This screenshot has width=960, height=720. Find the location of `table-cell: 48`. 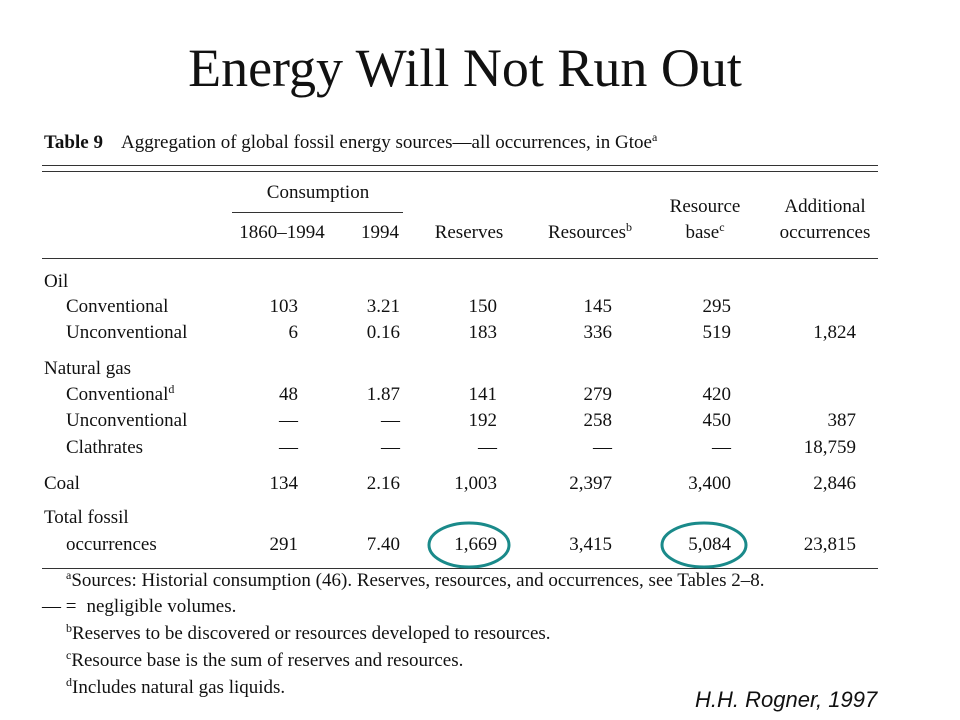

table-cell: 48 is located at coordinates (238, 395).